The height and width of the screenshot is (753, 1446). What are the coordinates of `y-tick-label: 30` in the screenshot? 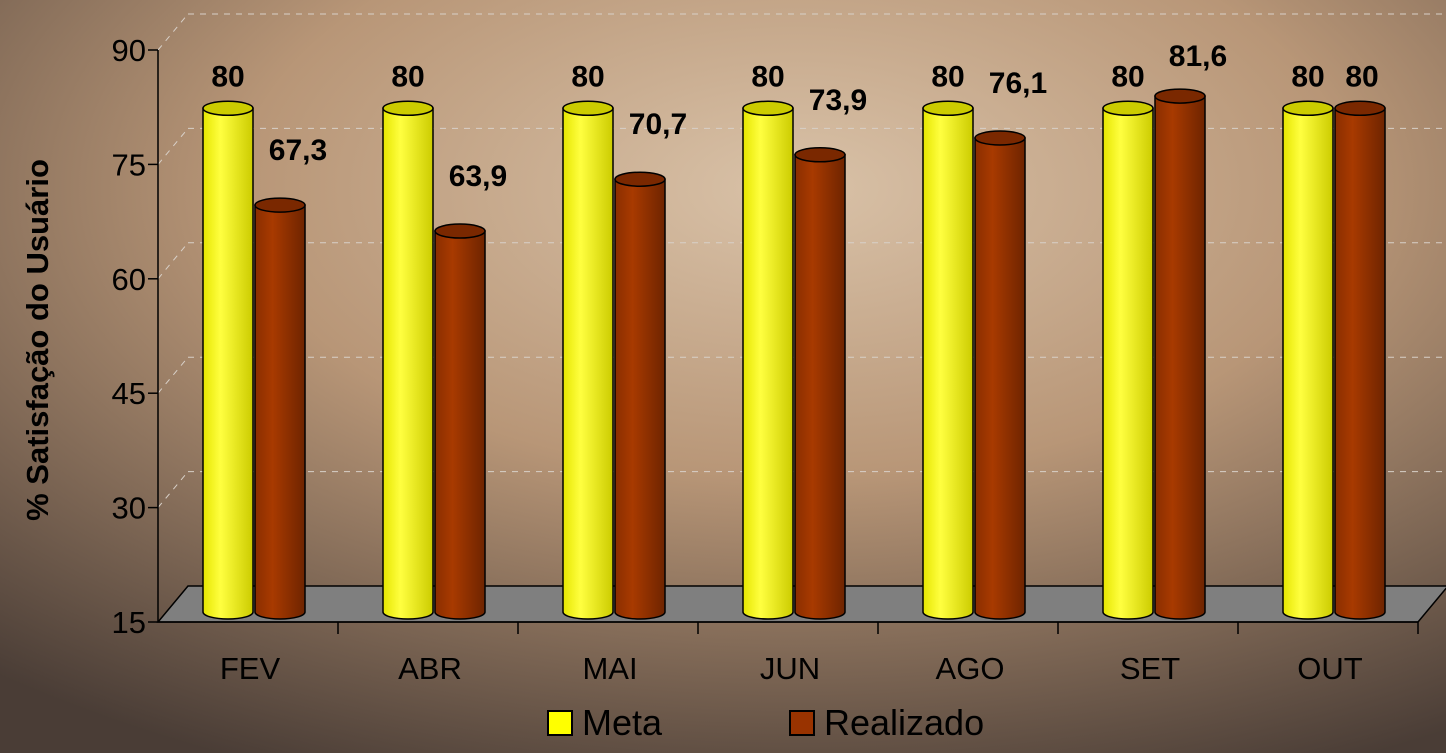 It's located at (129, 508).